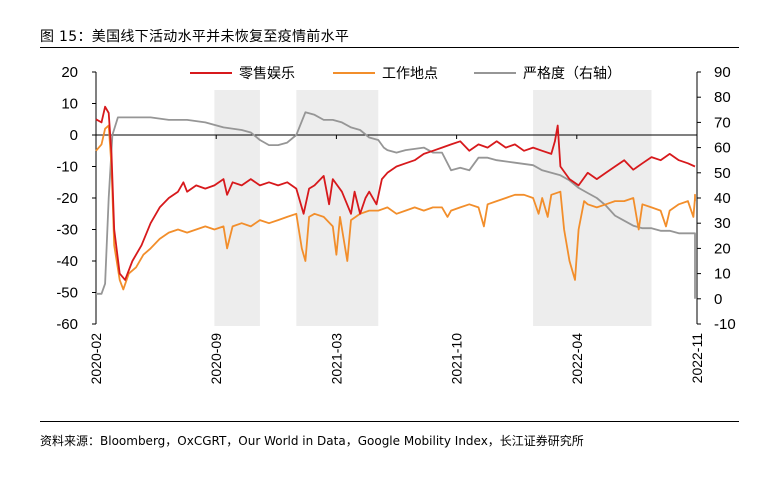  I want to click on y-right-tick-label: 60, so click(722, 148).